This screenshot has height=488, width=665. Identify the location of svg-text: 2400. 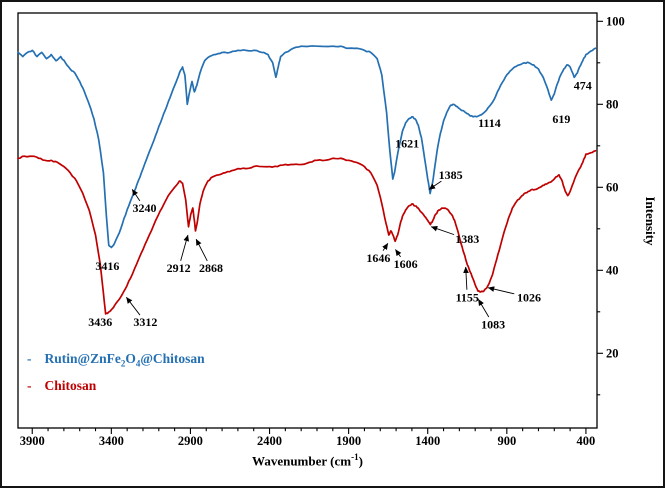
(269, 441).